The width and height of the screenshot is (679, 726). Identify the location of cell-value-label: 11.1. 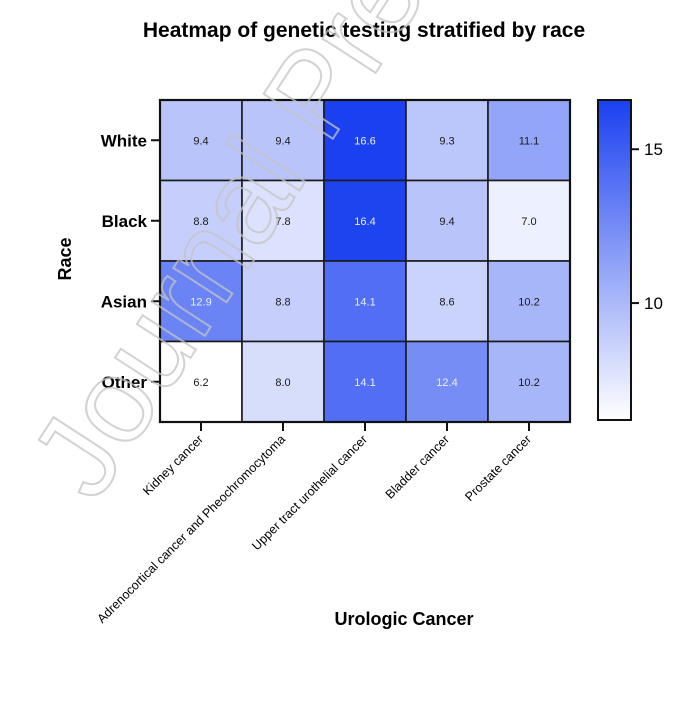
(529, 141).